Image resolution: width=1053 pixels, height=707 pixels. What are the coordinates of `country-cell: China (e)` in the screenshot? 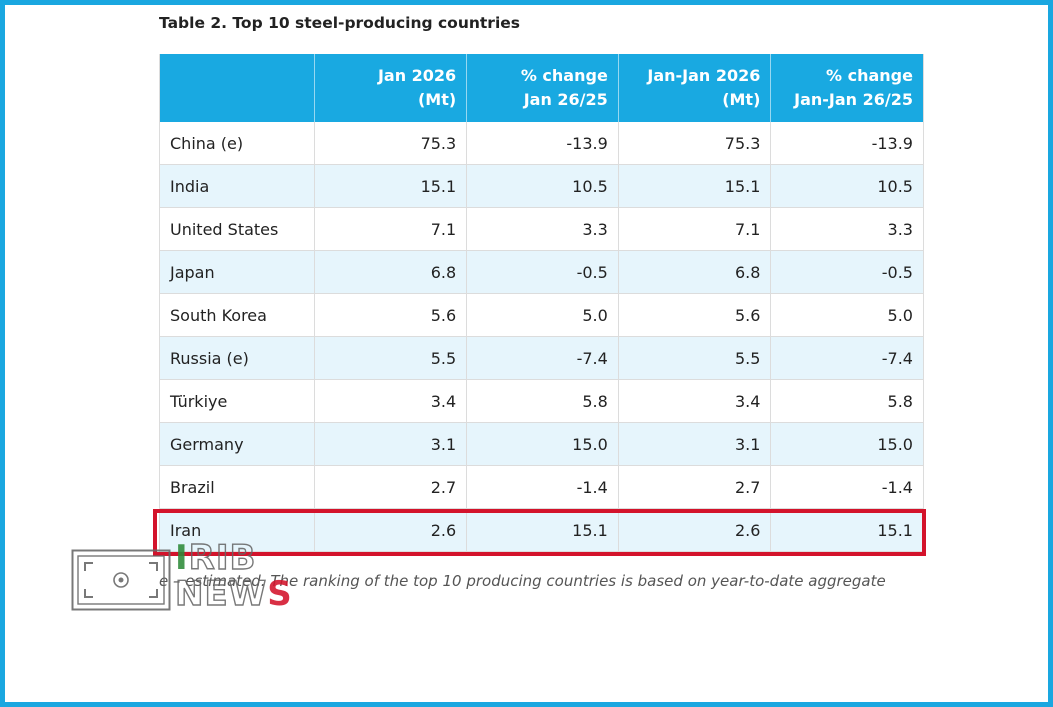 It's located at (237, 143).